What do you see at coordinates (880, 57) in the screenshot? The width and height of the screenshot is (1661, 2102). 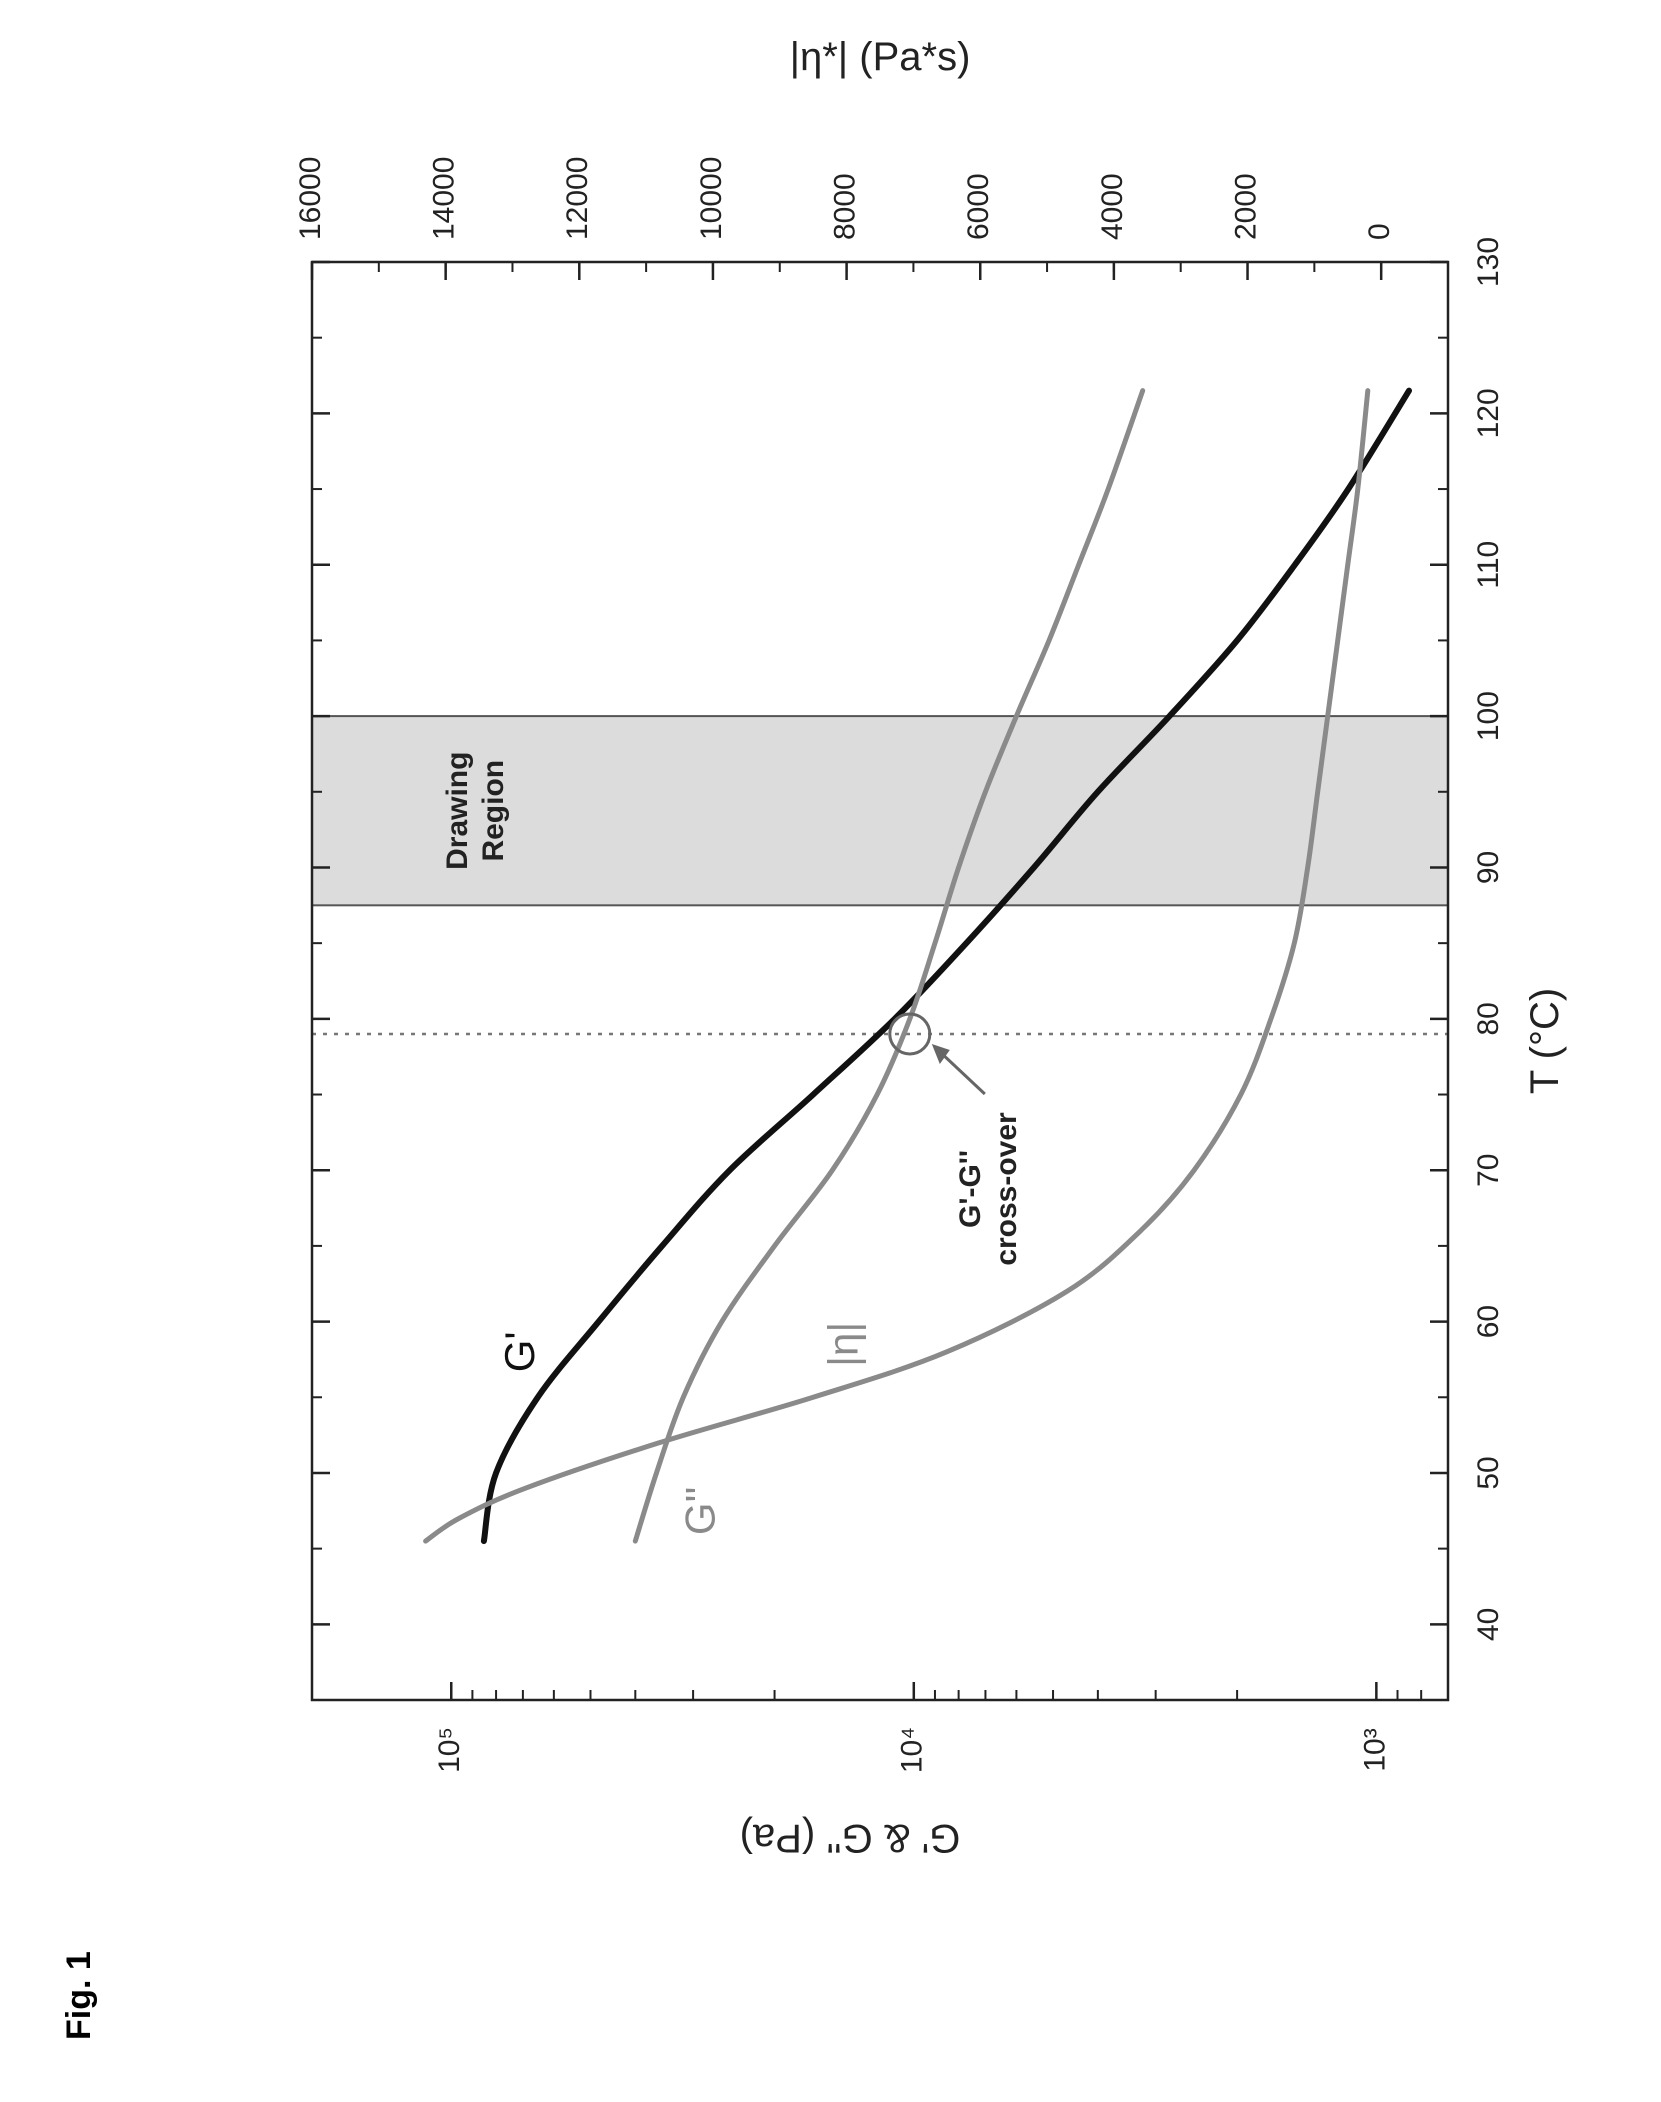 I see `y-right-axis-label: |η*| (Pa*s)` at bounding box center [880, 57].